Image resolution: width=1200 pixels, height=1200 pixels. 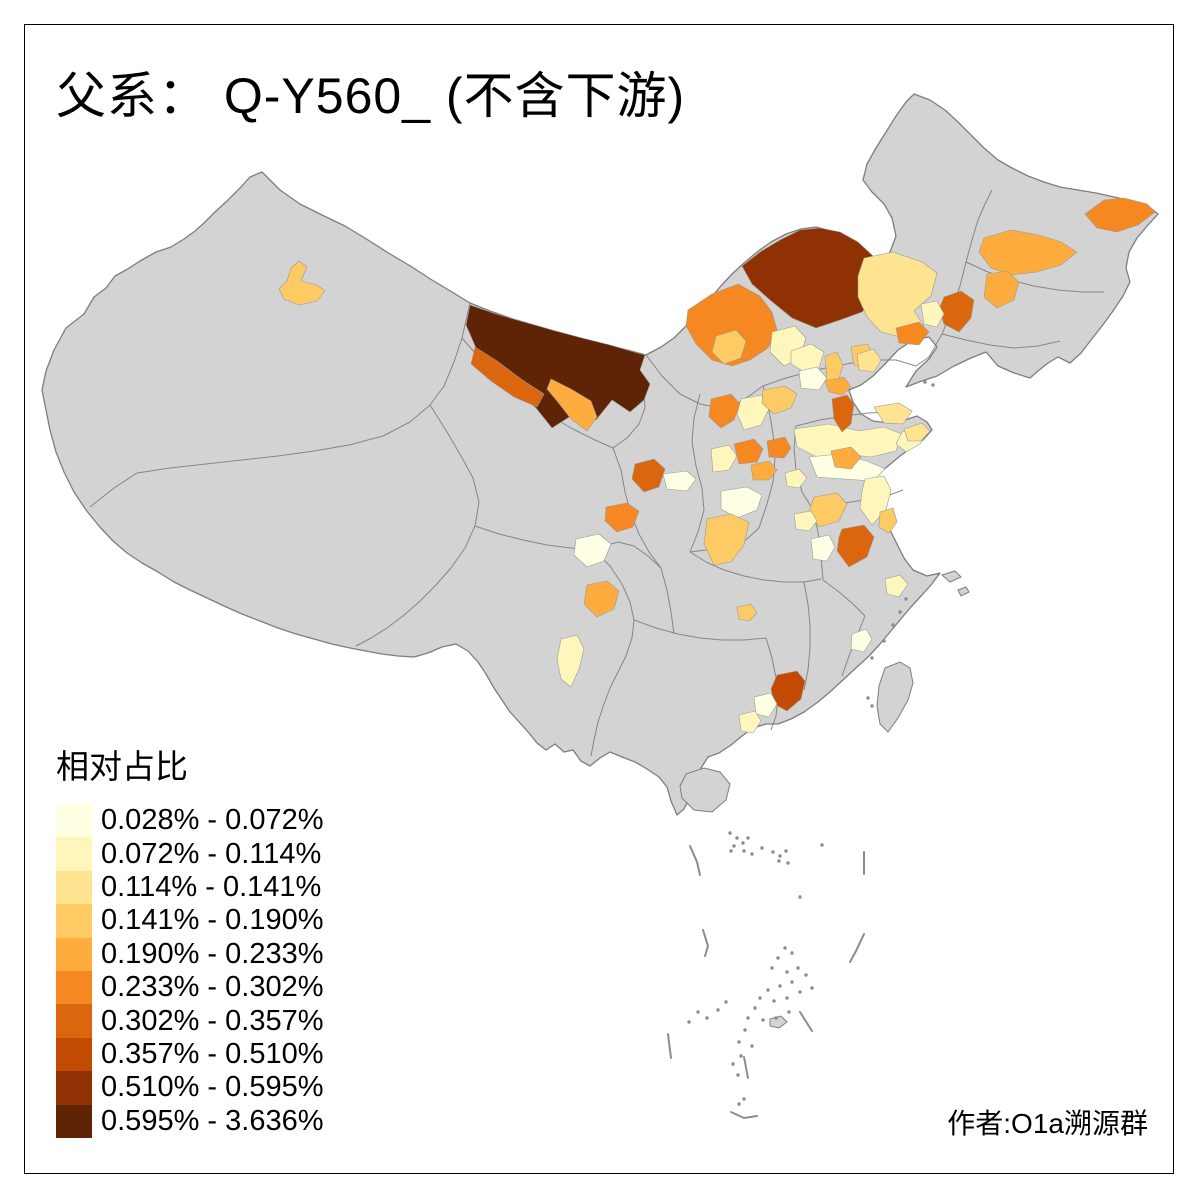 What do you see at coordinates (212, 1020) in the screenshot?
I see `legend-label: 0.302% - 0.357%` at bounding box center [212, 1020].